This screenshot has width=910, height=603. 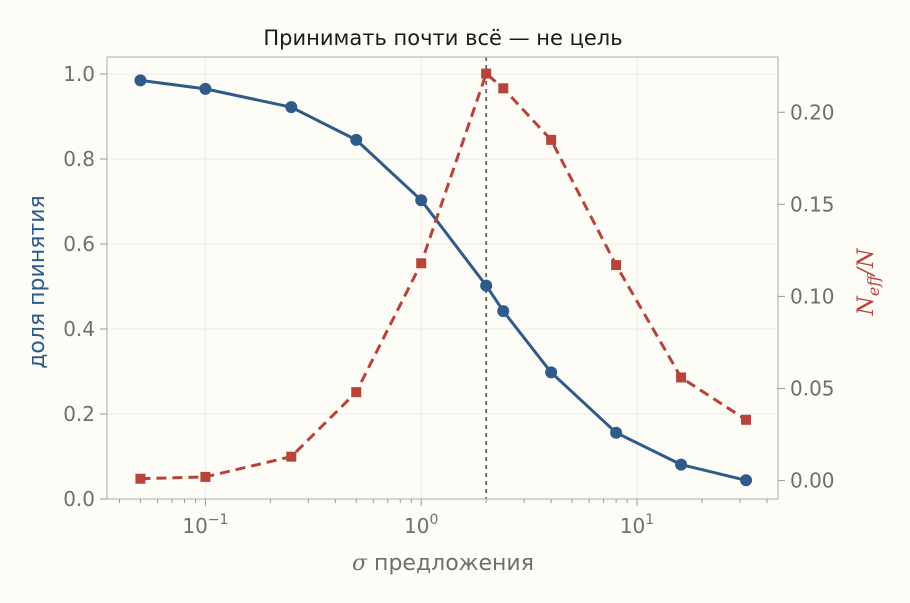 I want to click on y-left-ticks: 0.0 0.2 0.4 0.6 0.8 1.0, so click(x=85, y=286).